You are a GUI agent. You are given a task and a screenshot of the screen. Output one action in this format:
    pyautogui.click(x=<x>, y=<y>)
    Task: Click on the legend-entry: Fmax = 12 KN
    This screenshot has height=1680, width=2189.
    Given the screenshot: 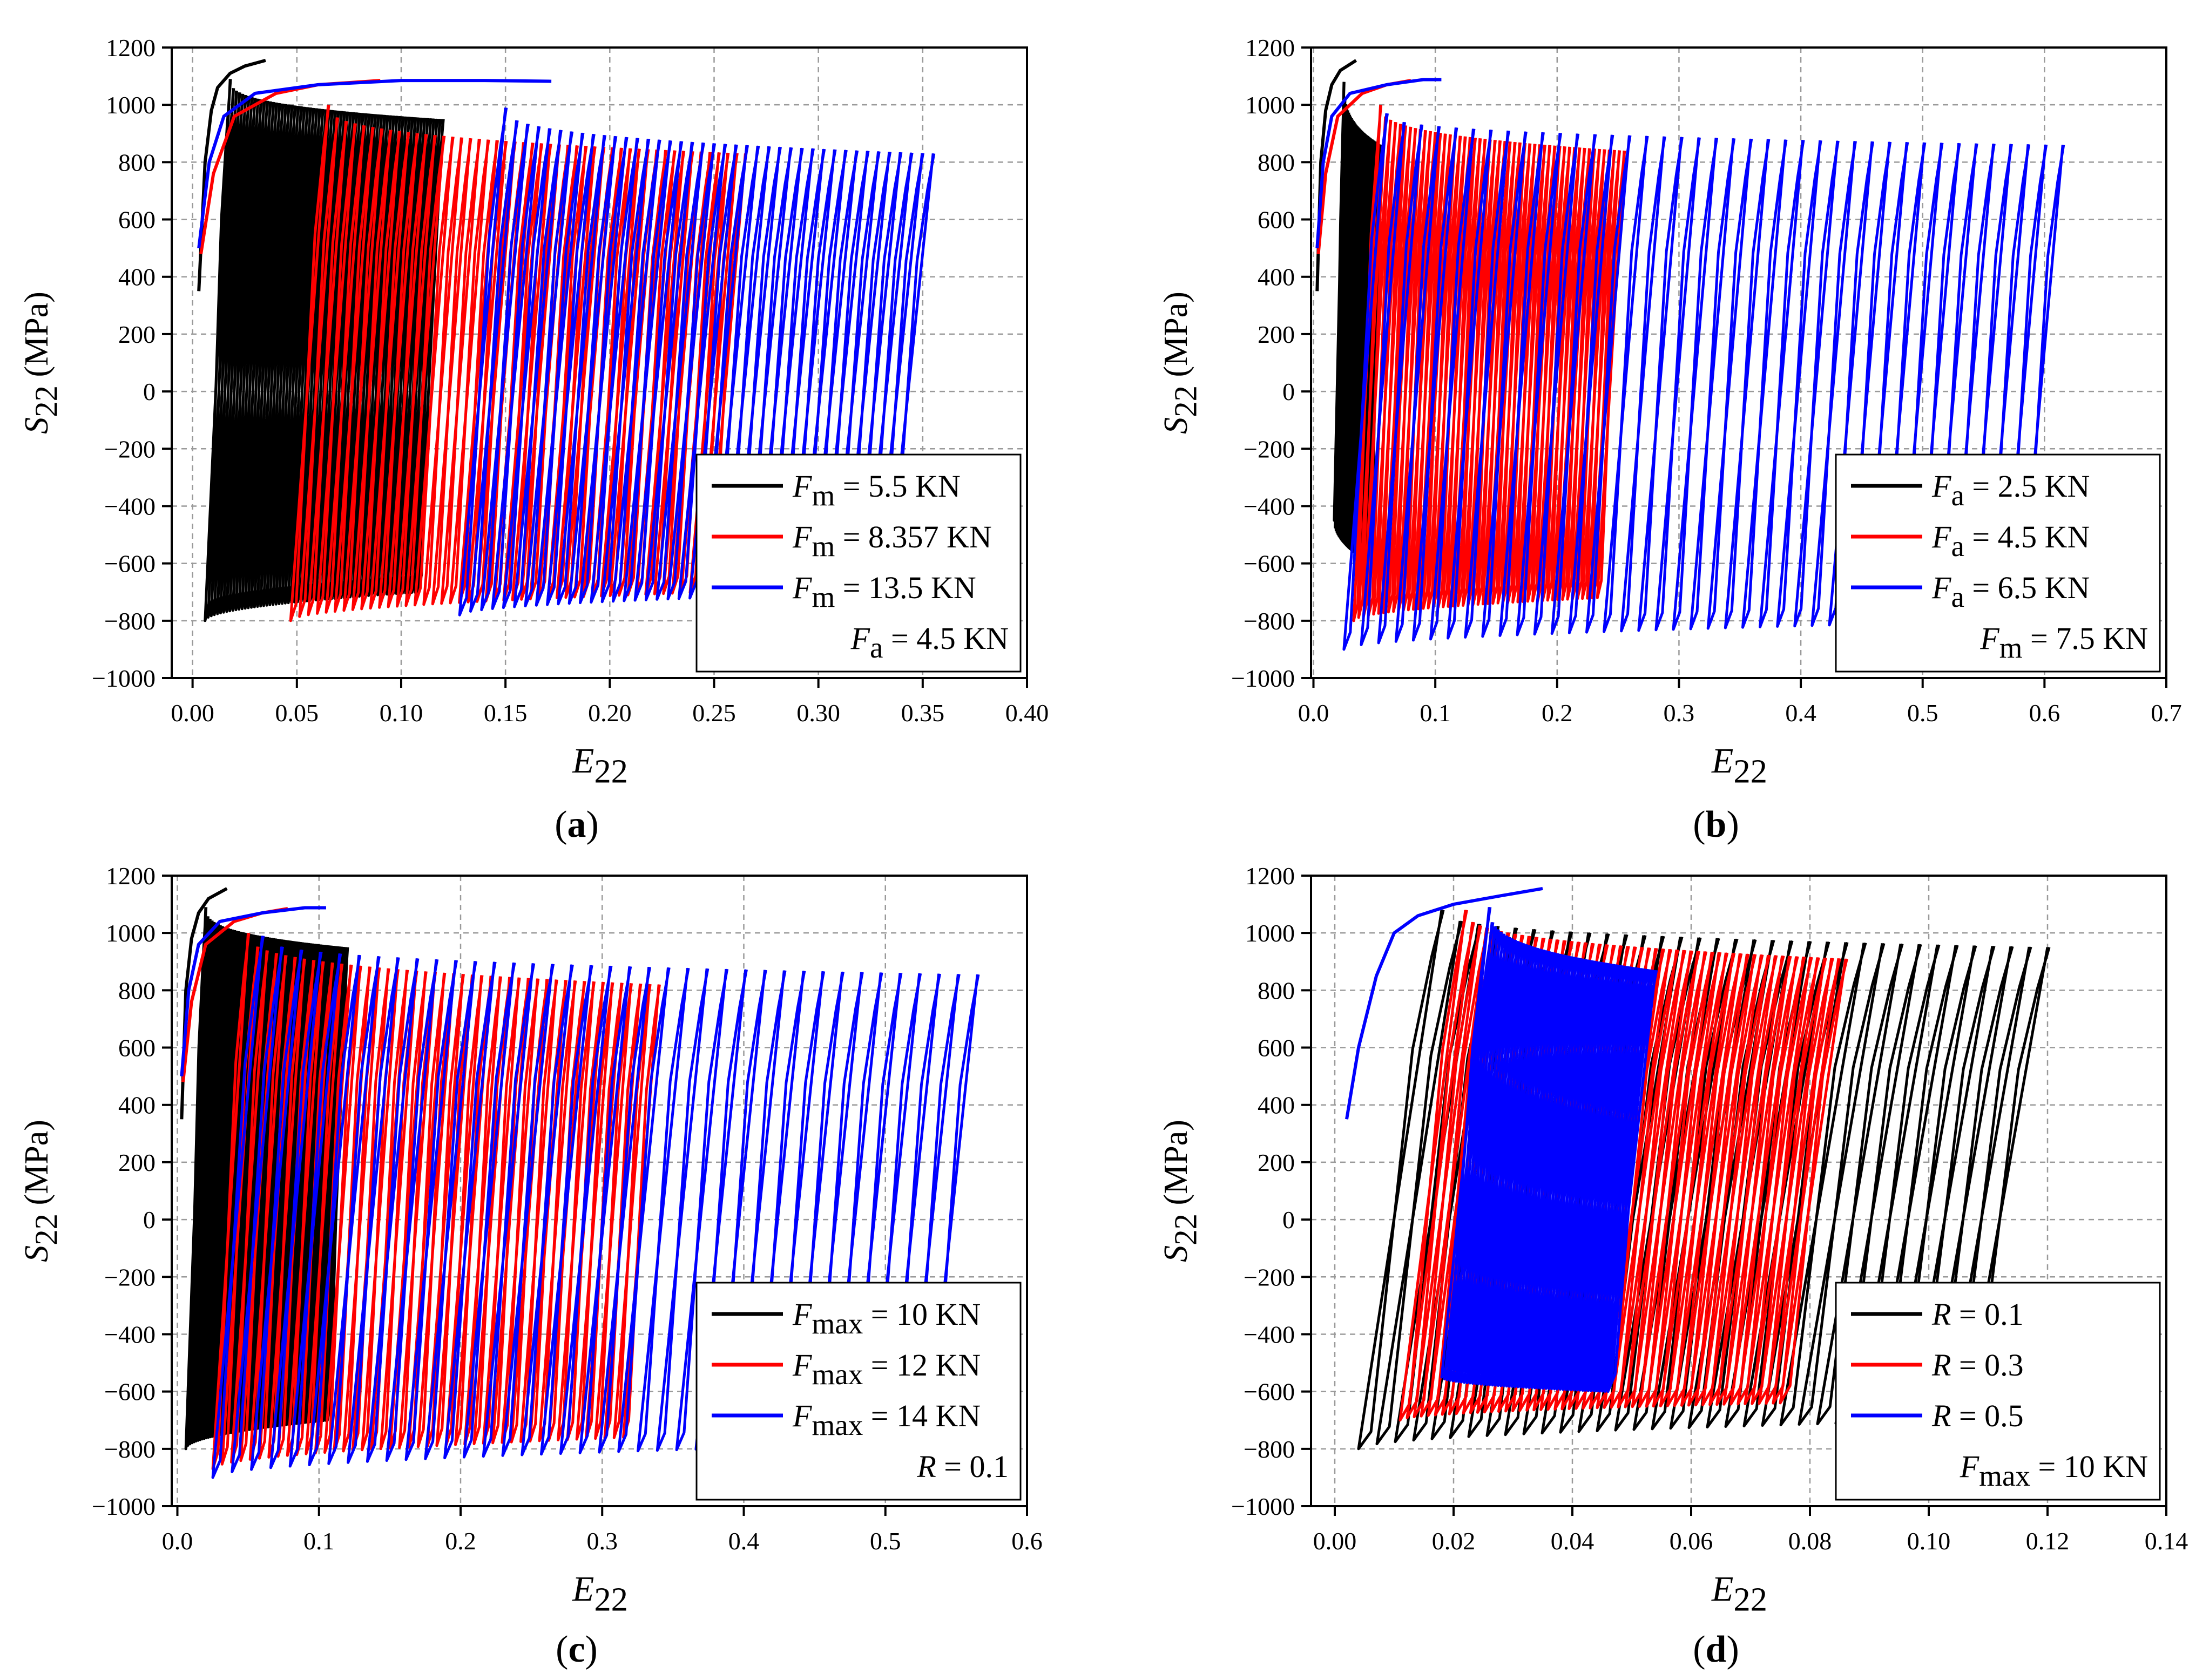 What is the action you would take?
    pyautogui.click(x=886, y=1369)
    